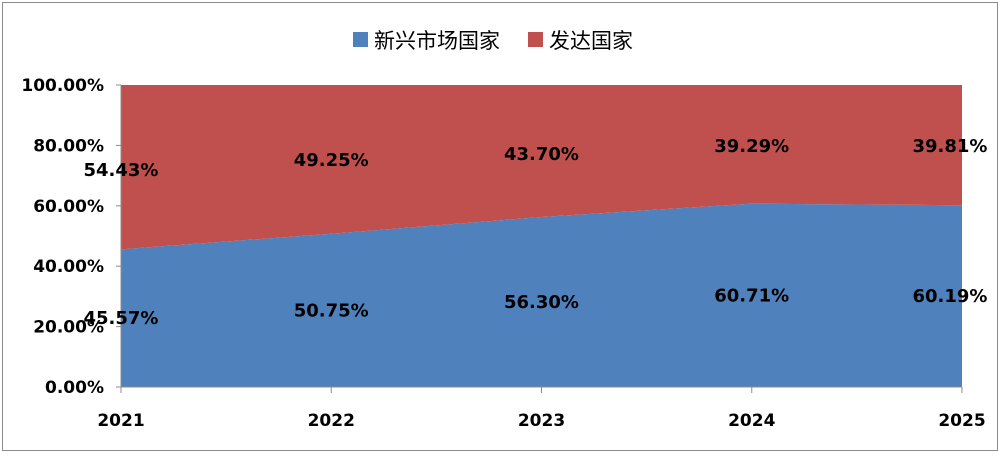  I want to click on y-tick-label: 0.00%, so click(74, 388).